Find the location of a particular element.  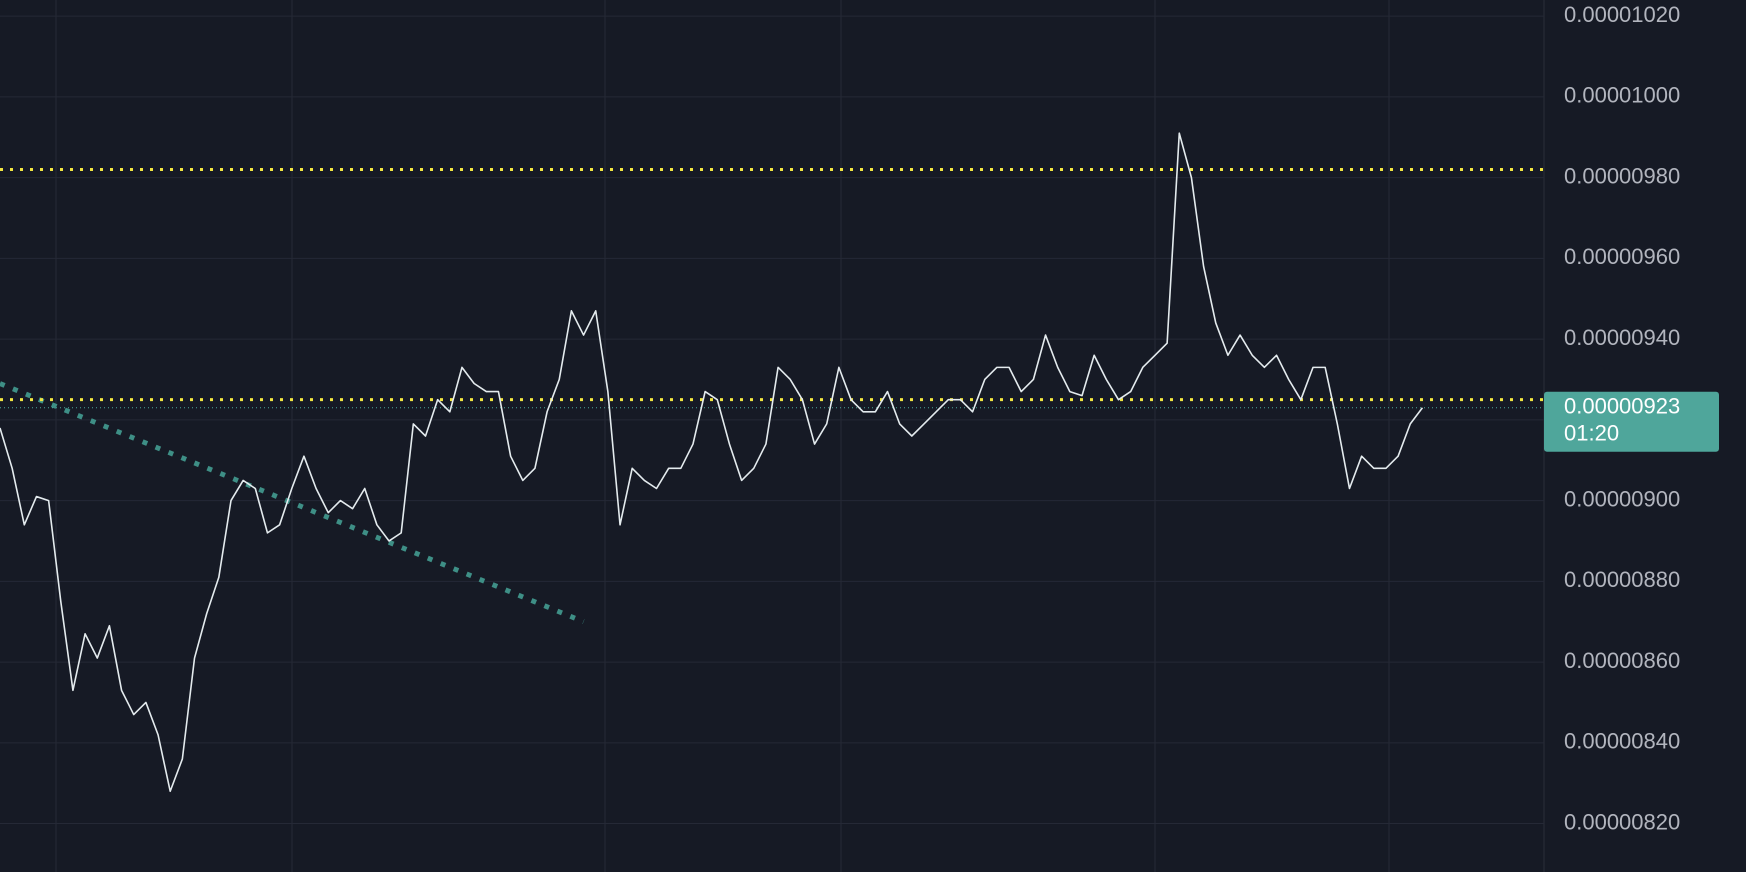

y-tick-label: 0.00000860 is located at coordinates (1622, 660).